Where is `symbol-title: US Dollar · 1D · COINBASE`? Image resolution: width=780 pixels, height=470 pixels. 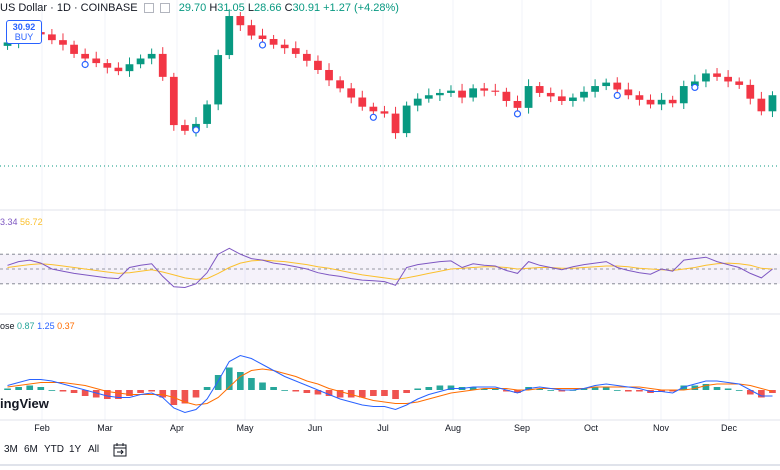
symbol-title: US Dollar · 1D · COINBASE is located at coordinates (69, 8).